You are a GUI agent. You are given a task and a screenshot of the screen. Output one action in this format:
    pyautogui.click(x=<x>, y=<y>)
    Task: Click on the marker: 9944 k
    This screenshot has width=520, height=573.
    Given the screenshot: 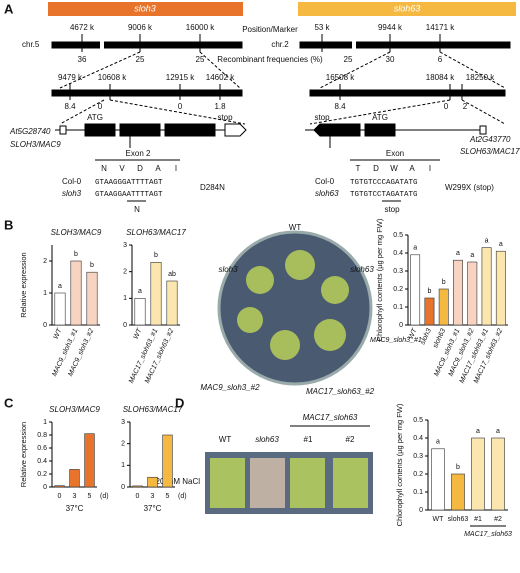 What is the action you would take?
    pyautogui.click(x=390, y=27)
    